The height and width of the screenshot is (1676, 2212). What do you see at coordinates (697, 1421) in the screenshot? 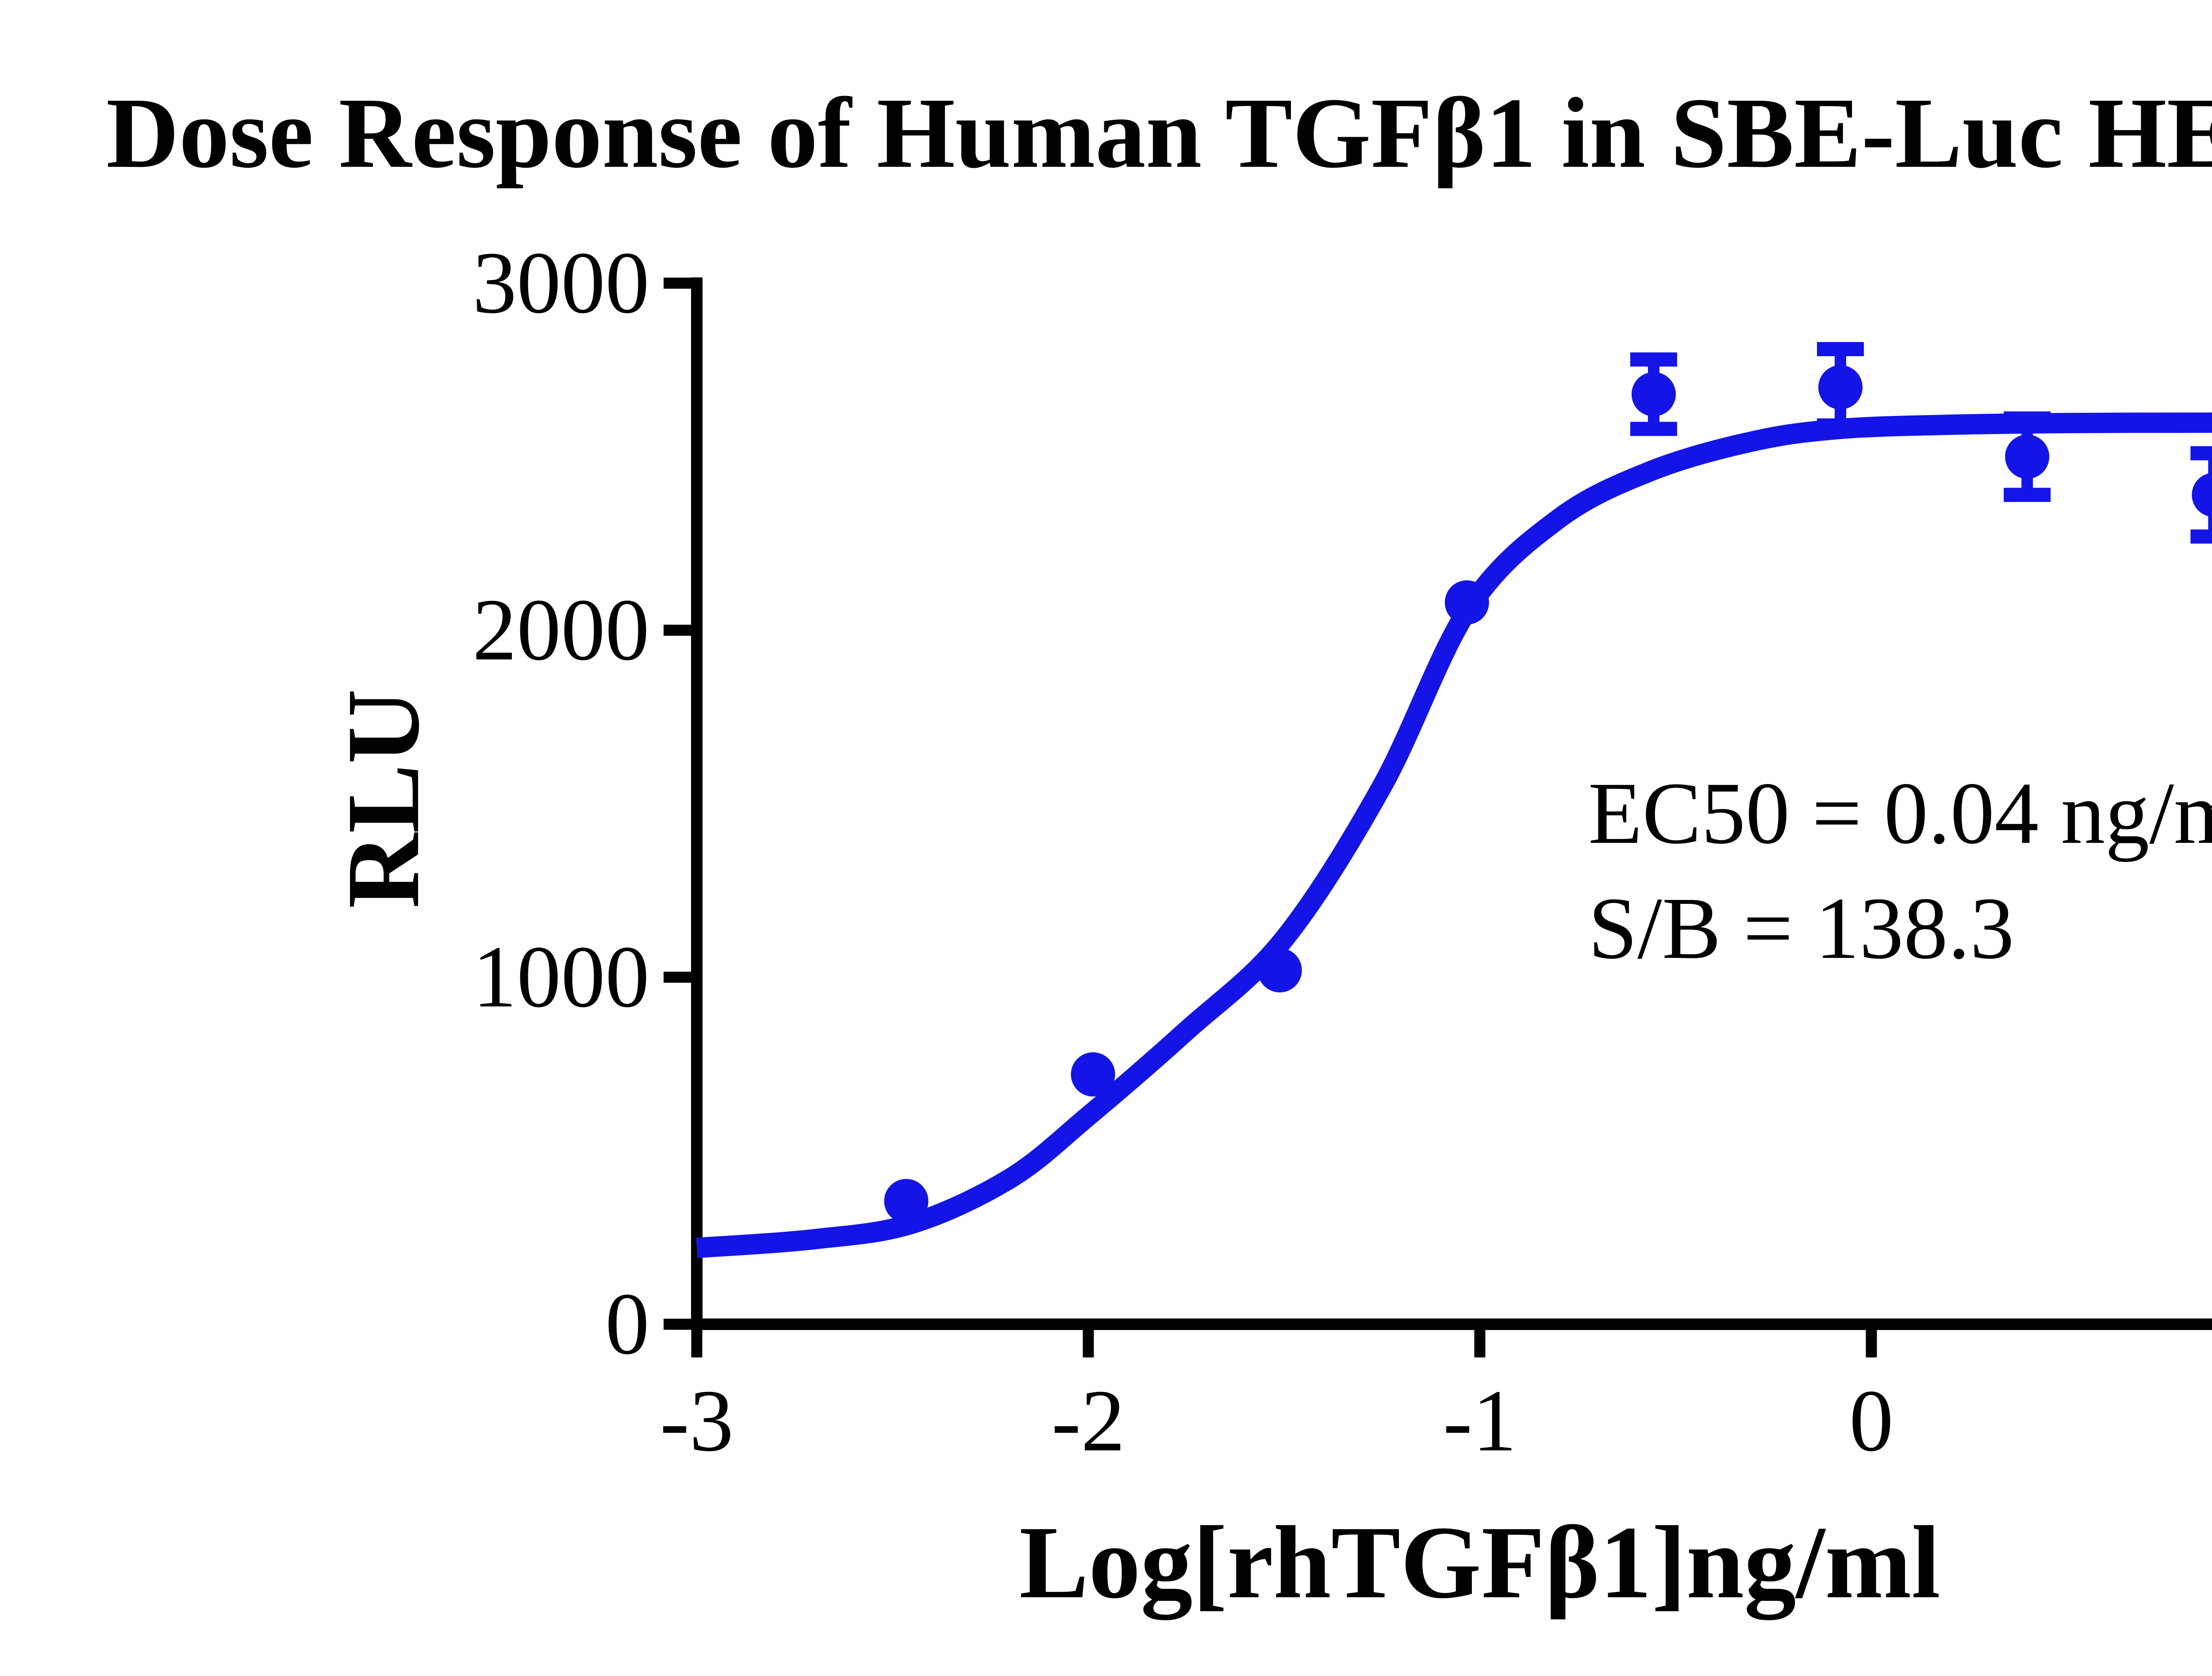
I see `x-tick-label: -3` at bounding box center [697, 1421].